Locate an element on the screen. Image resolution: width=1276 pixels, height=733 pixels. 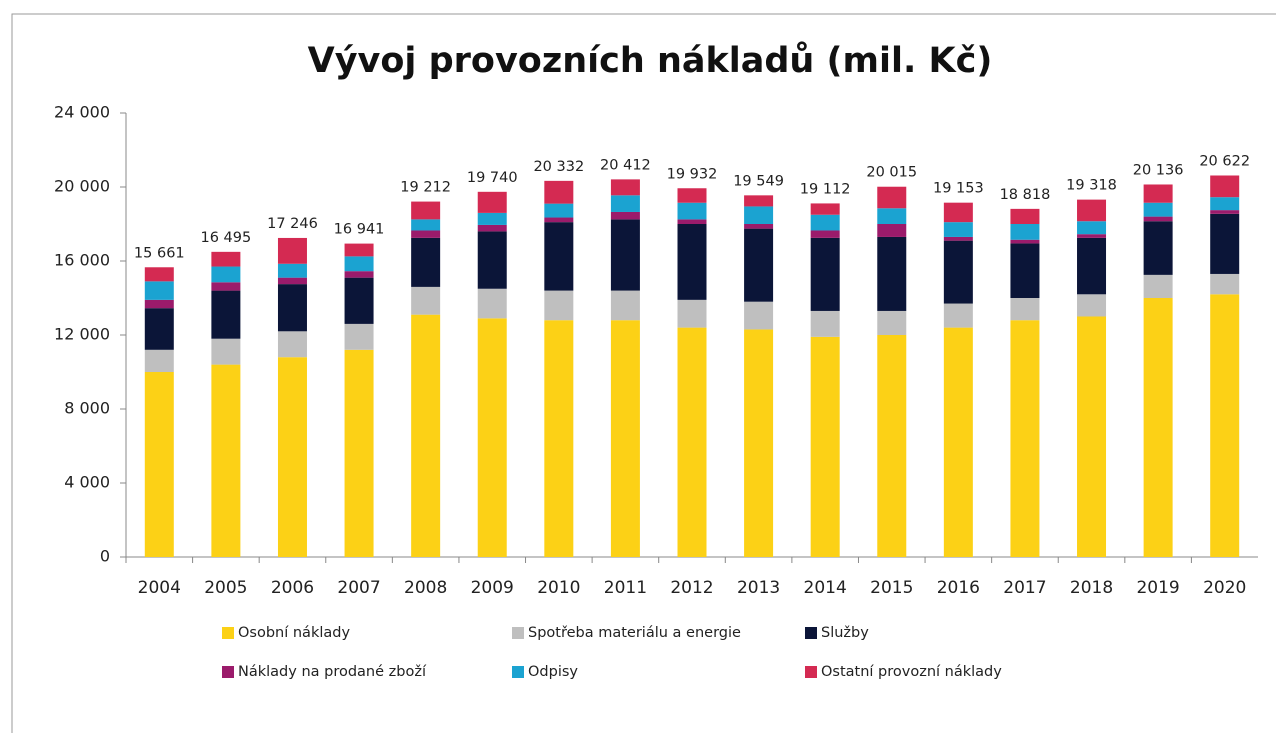
total-label: 15 661 is located at coordinates (159, 253).